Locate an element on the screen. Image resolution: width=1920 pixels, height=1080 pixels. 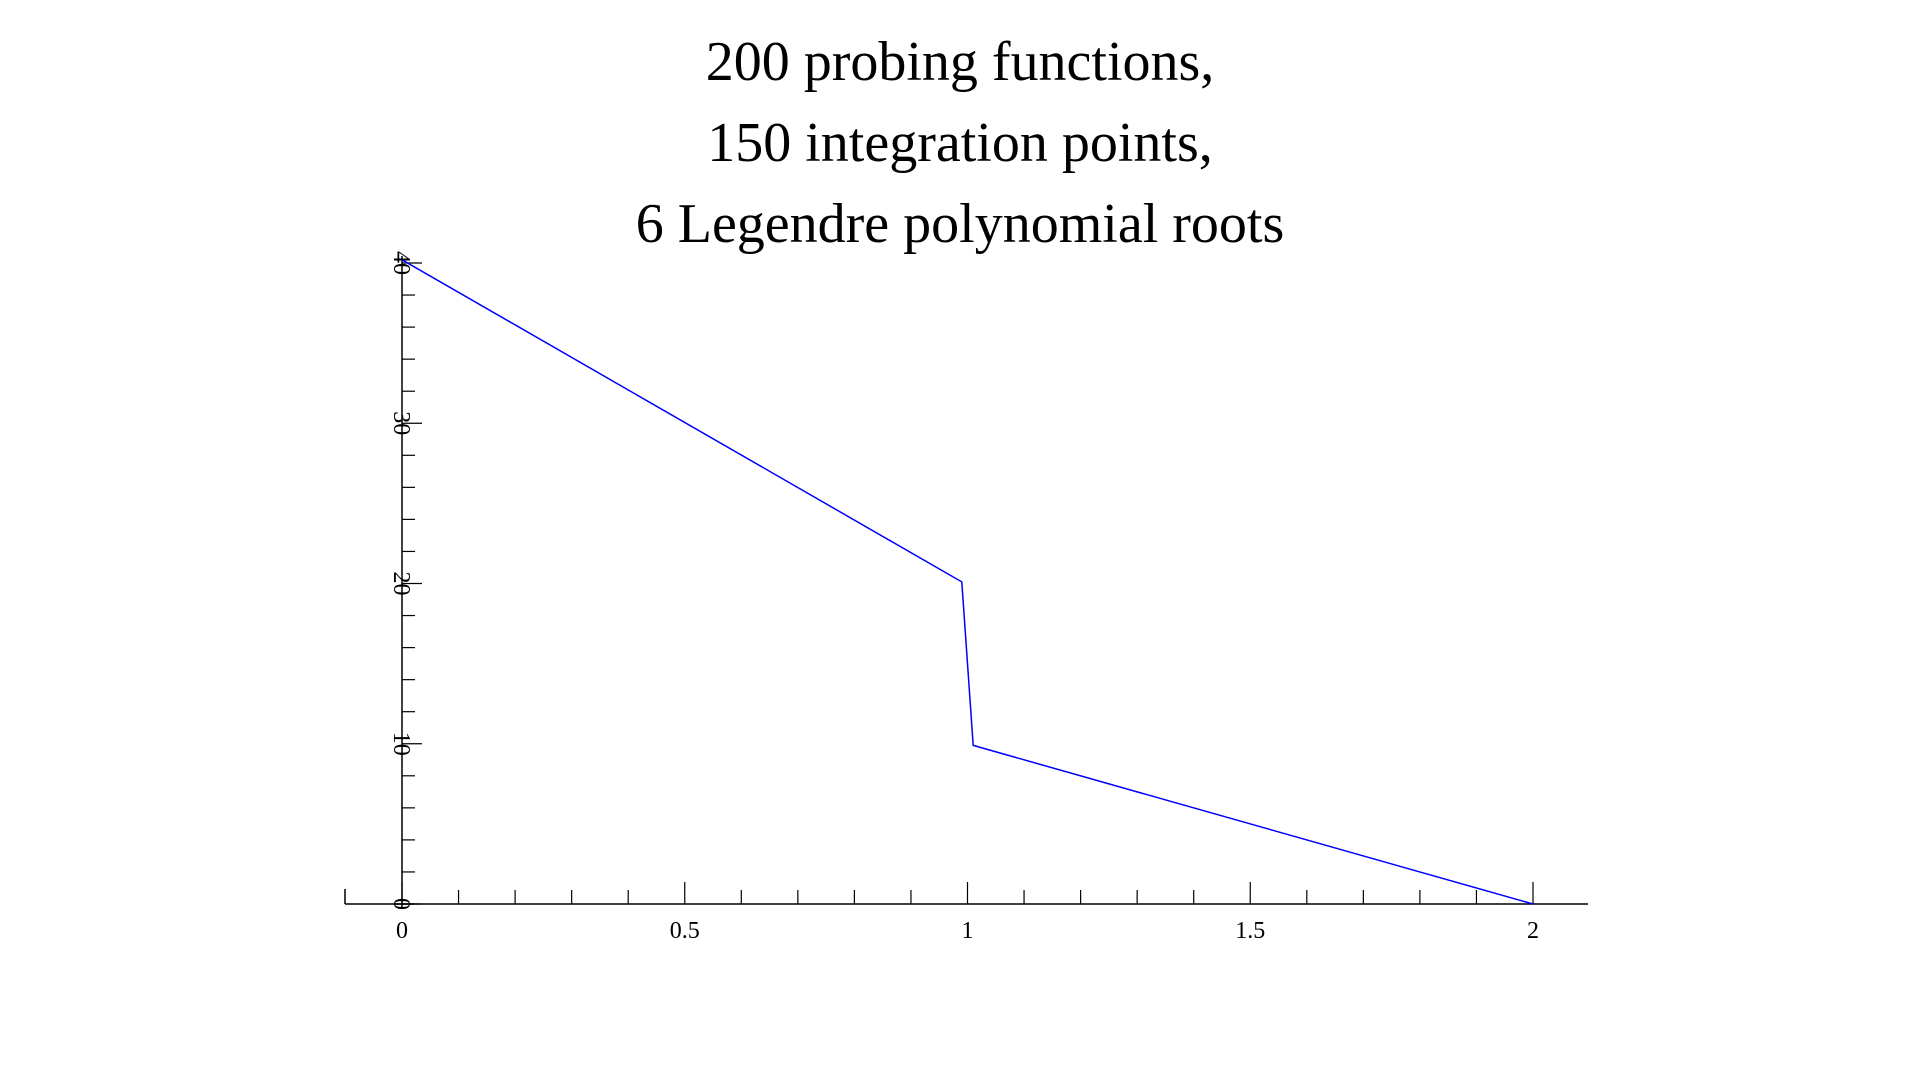
chart-title-line-3: 6 Legendre polynomial roots is located at coordinates (960, 224).